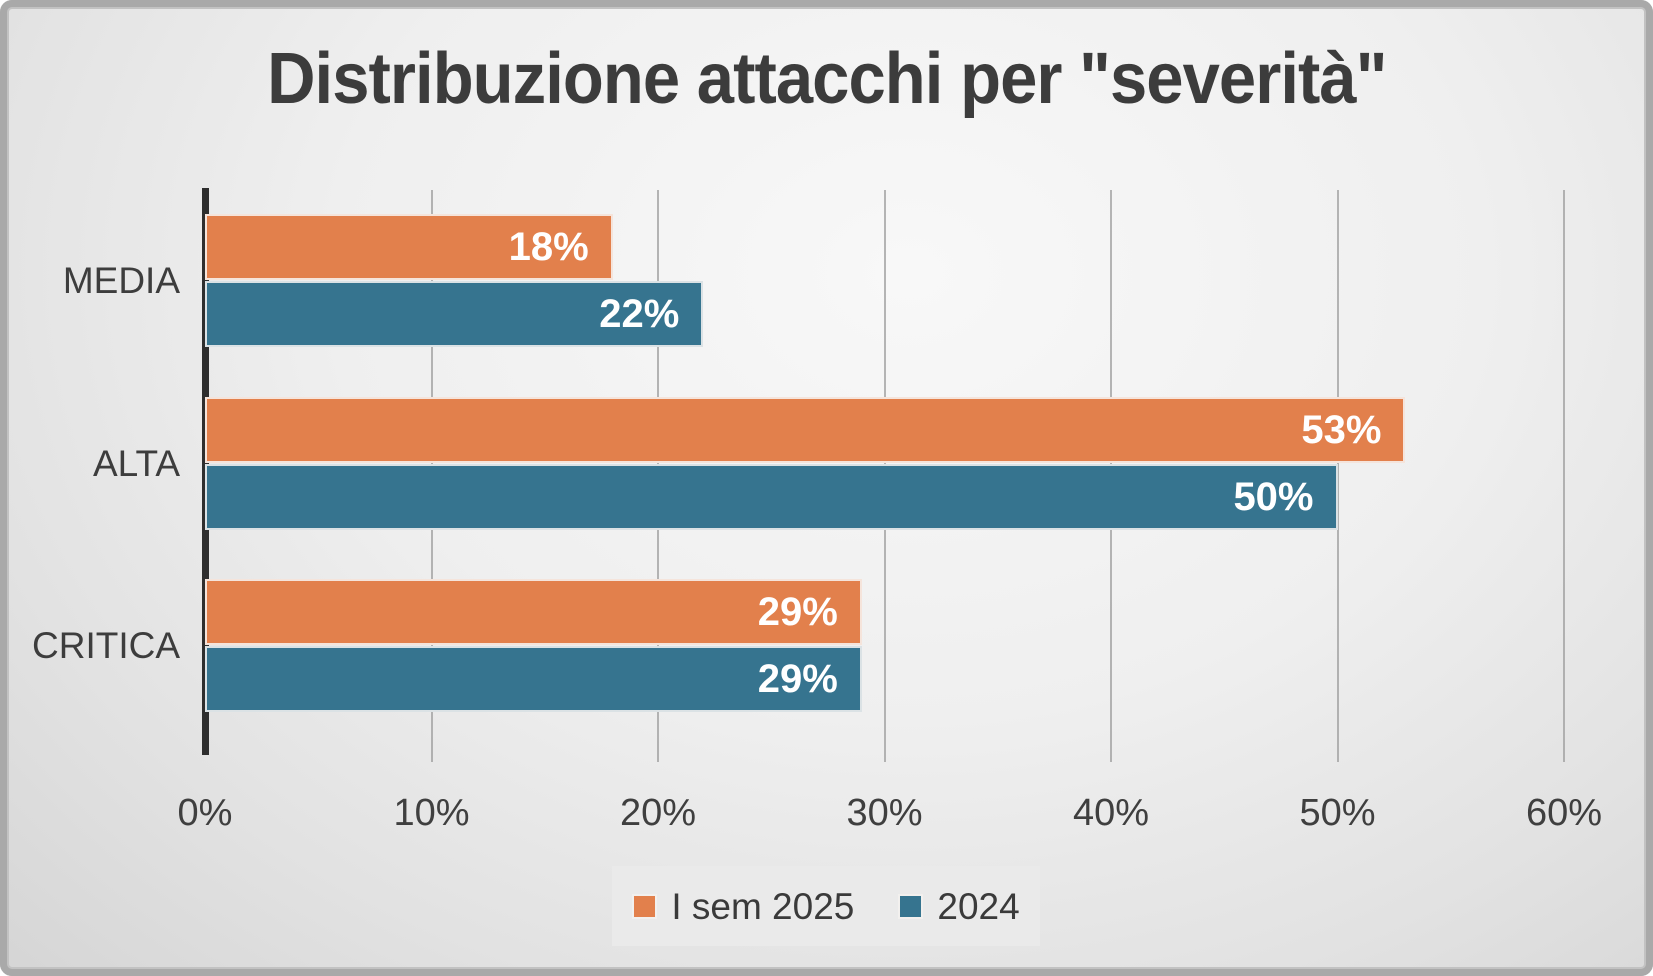 The width and height of the screenshot is (1653, 976). Describe the element at coordinates (409, 247) in the screenshot. I see `bar-i-sem-2025-media: 18%` at that location.